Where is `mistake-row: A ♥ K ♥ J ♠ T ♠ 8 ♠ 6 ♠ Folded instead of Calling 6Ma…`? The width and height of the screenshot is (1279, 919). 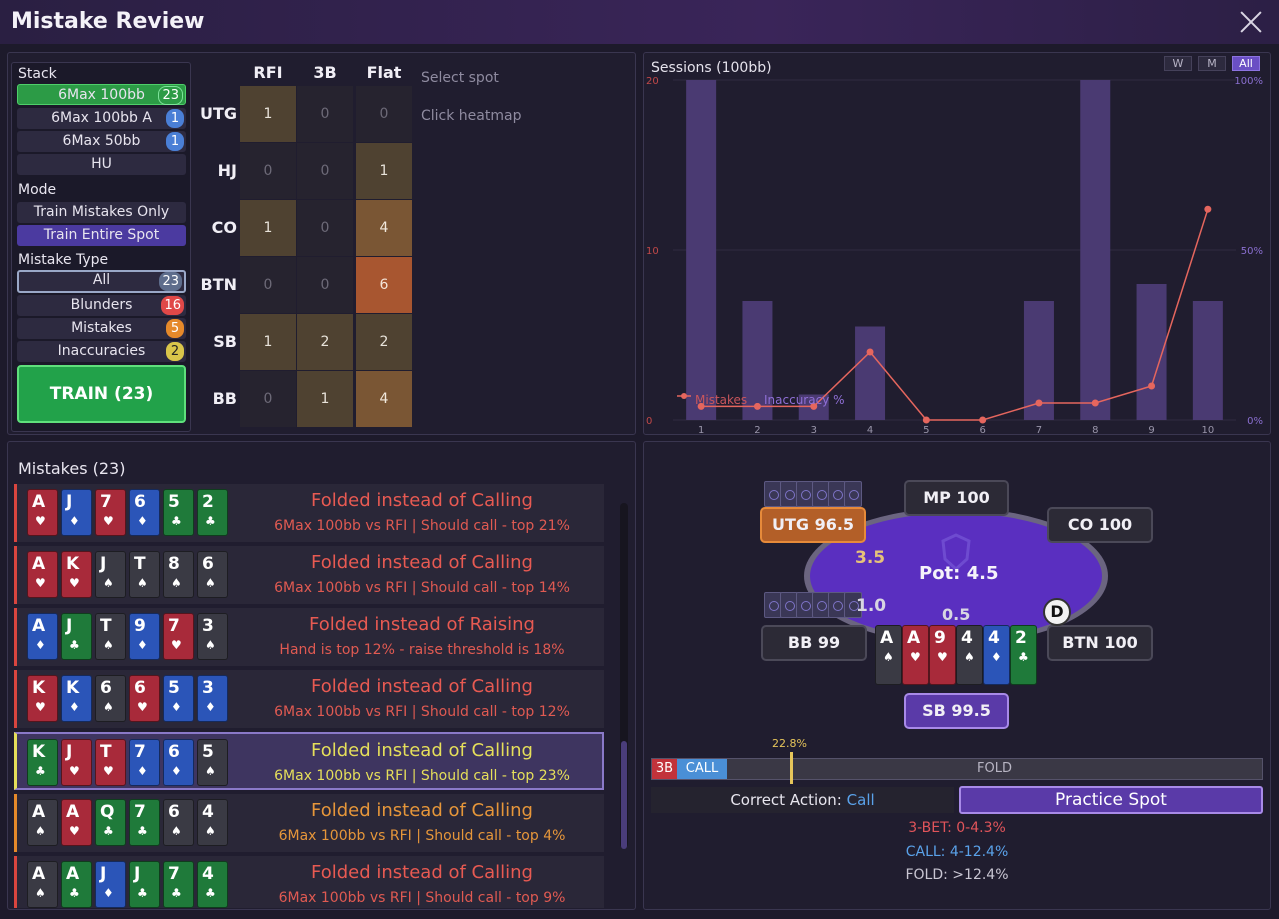 mistake-row: A ♥ K ♥ J ♠ T ♠ 8 ♠ 6 ♠ Folded instead of Calling 6Ma… is located at coordinates (309, 575).